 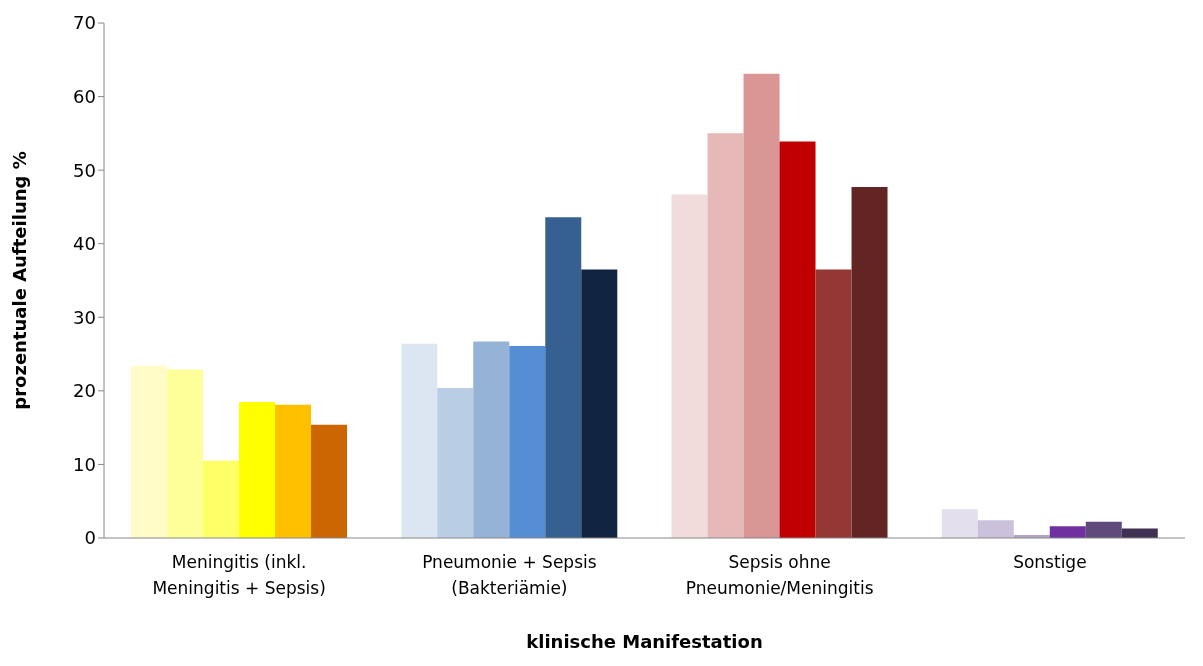 I want to click on y-tick-label: 0, so click(x=90, y=538).